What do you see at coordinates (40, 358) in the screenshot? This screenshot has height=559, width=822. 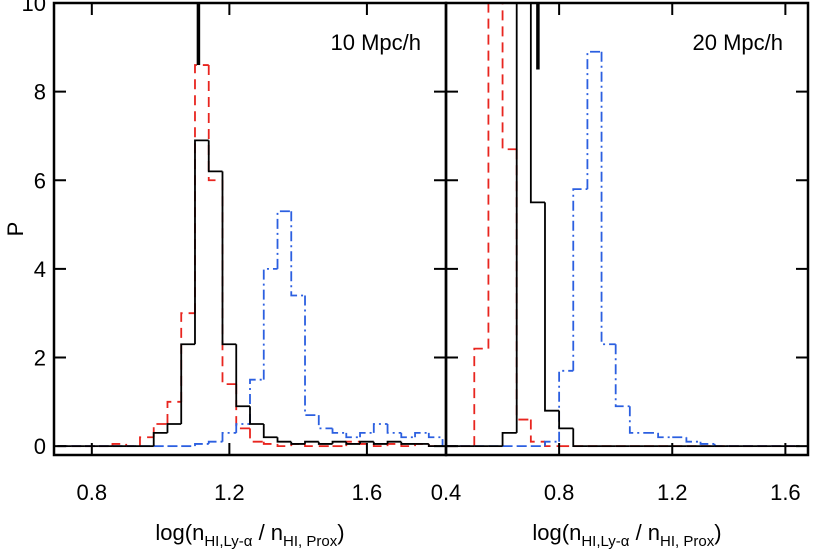 I see `y-tick-label: 2` at bounding box center [40, 358].